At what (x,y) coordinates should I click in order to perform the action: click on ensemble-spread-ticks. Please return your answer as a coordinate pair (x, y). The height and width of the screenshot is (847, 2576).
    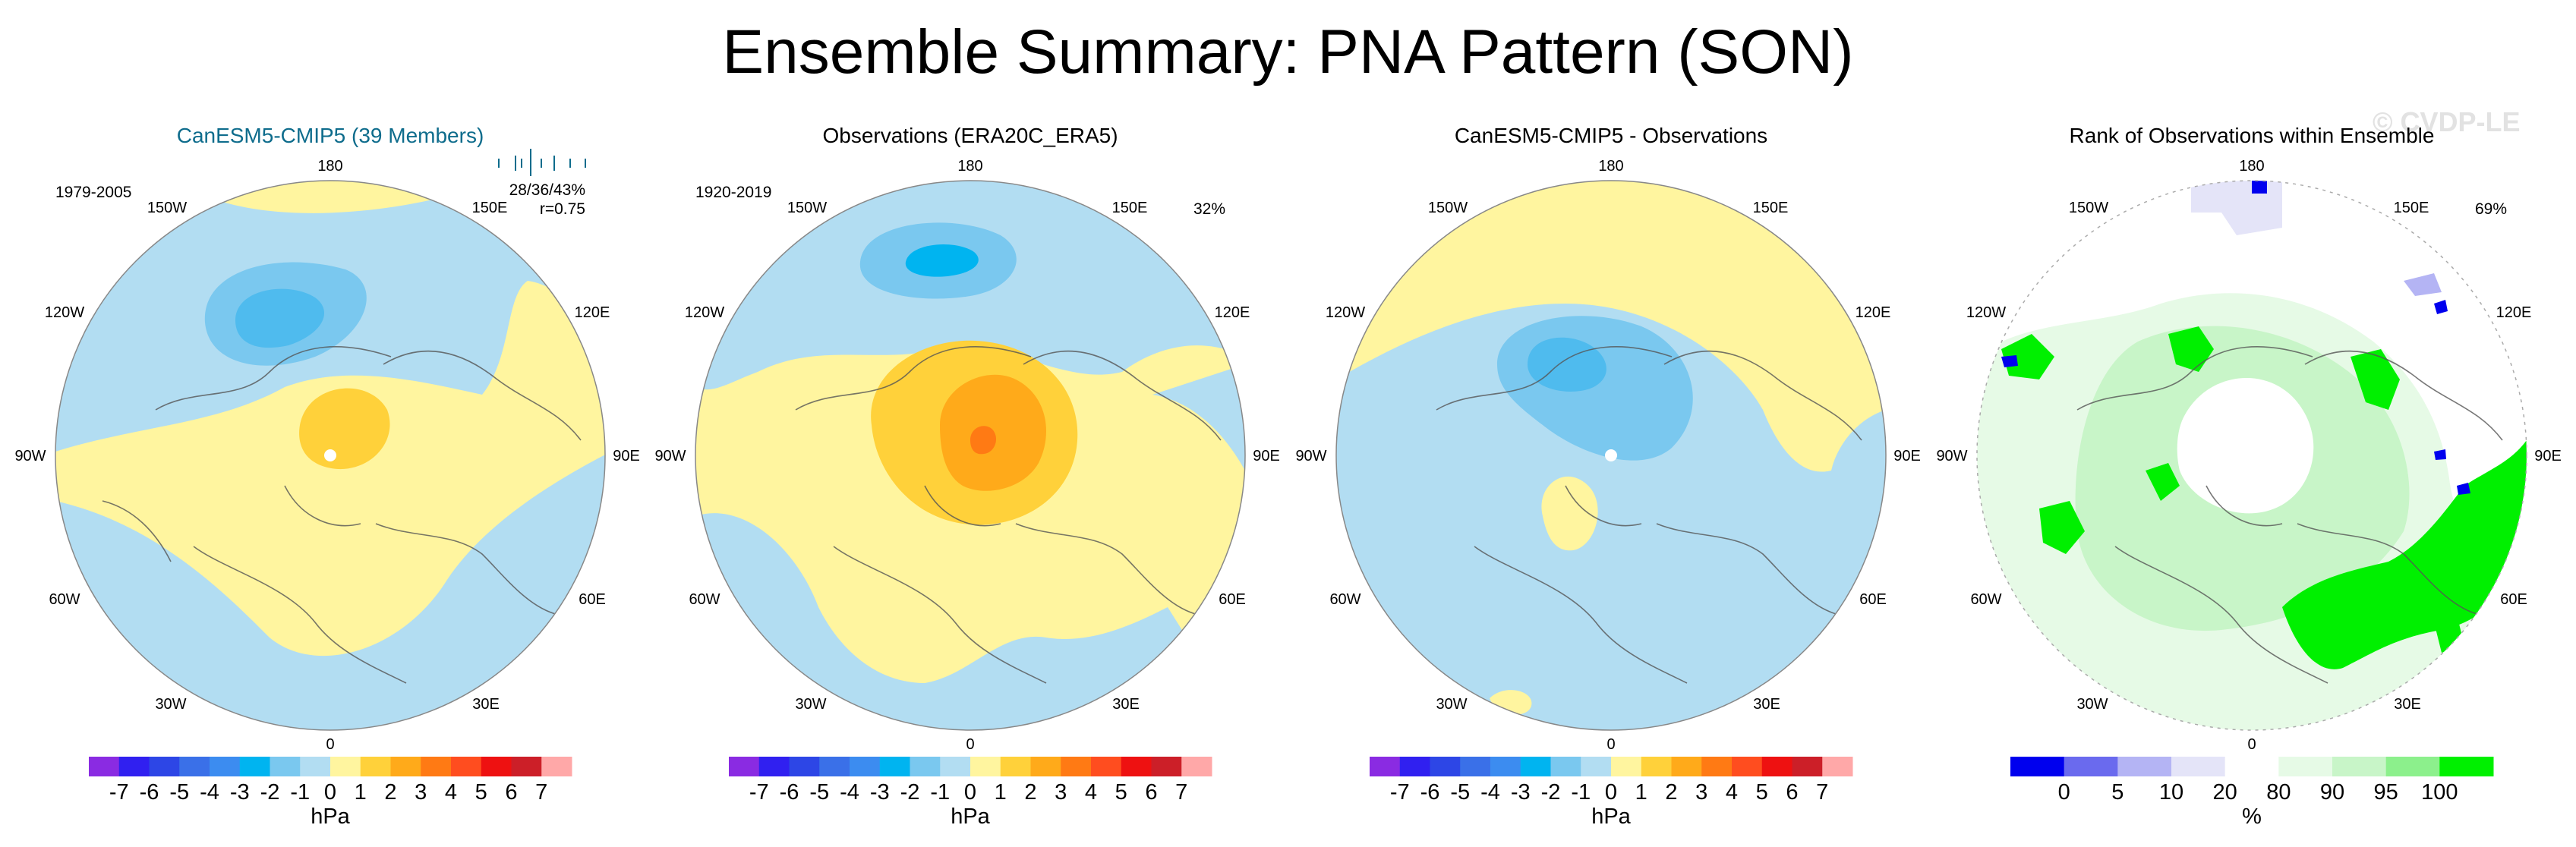
    Looking at the image, I should click on (542, 162).